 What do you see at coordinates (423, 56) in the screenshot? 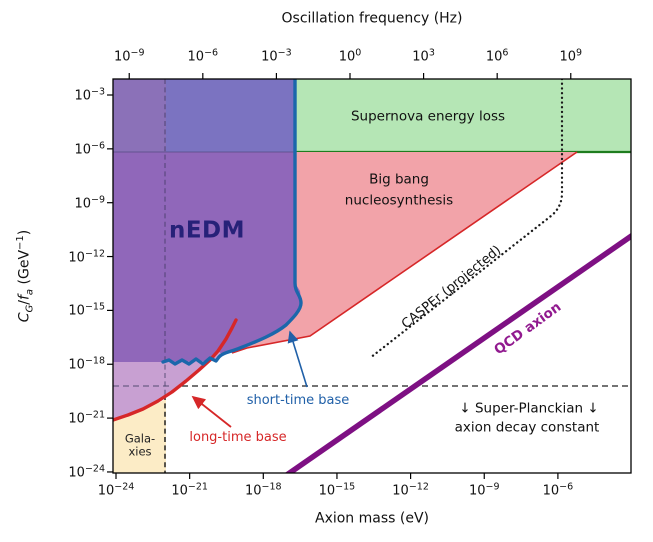
I see `tick-label: 10³` at bounding box center [423, 56].